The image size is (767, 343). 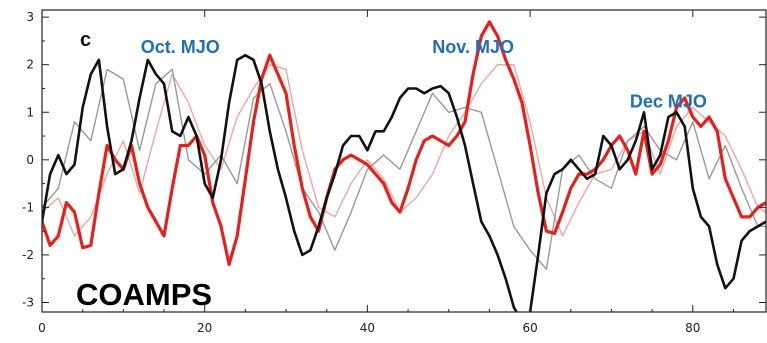 What do you see at coordinates (692, 328) in the screenshot?
I see `x-tick-label: 80` at bounding box center [692, 328].